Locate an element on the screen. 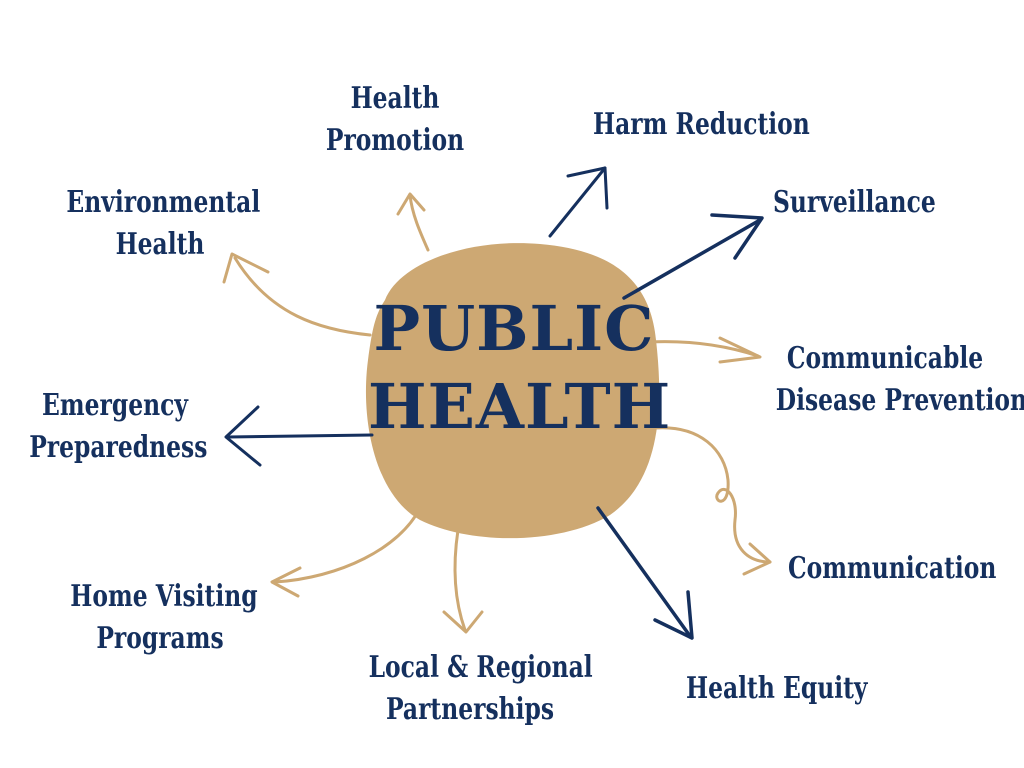 The height and width of the screenshot is (768, 1024). arrow-local-regional is located at coordinates (463, 581).